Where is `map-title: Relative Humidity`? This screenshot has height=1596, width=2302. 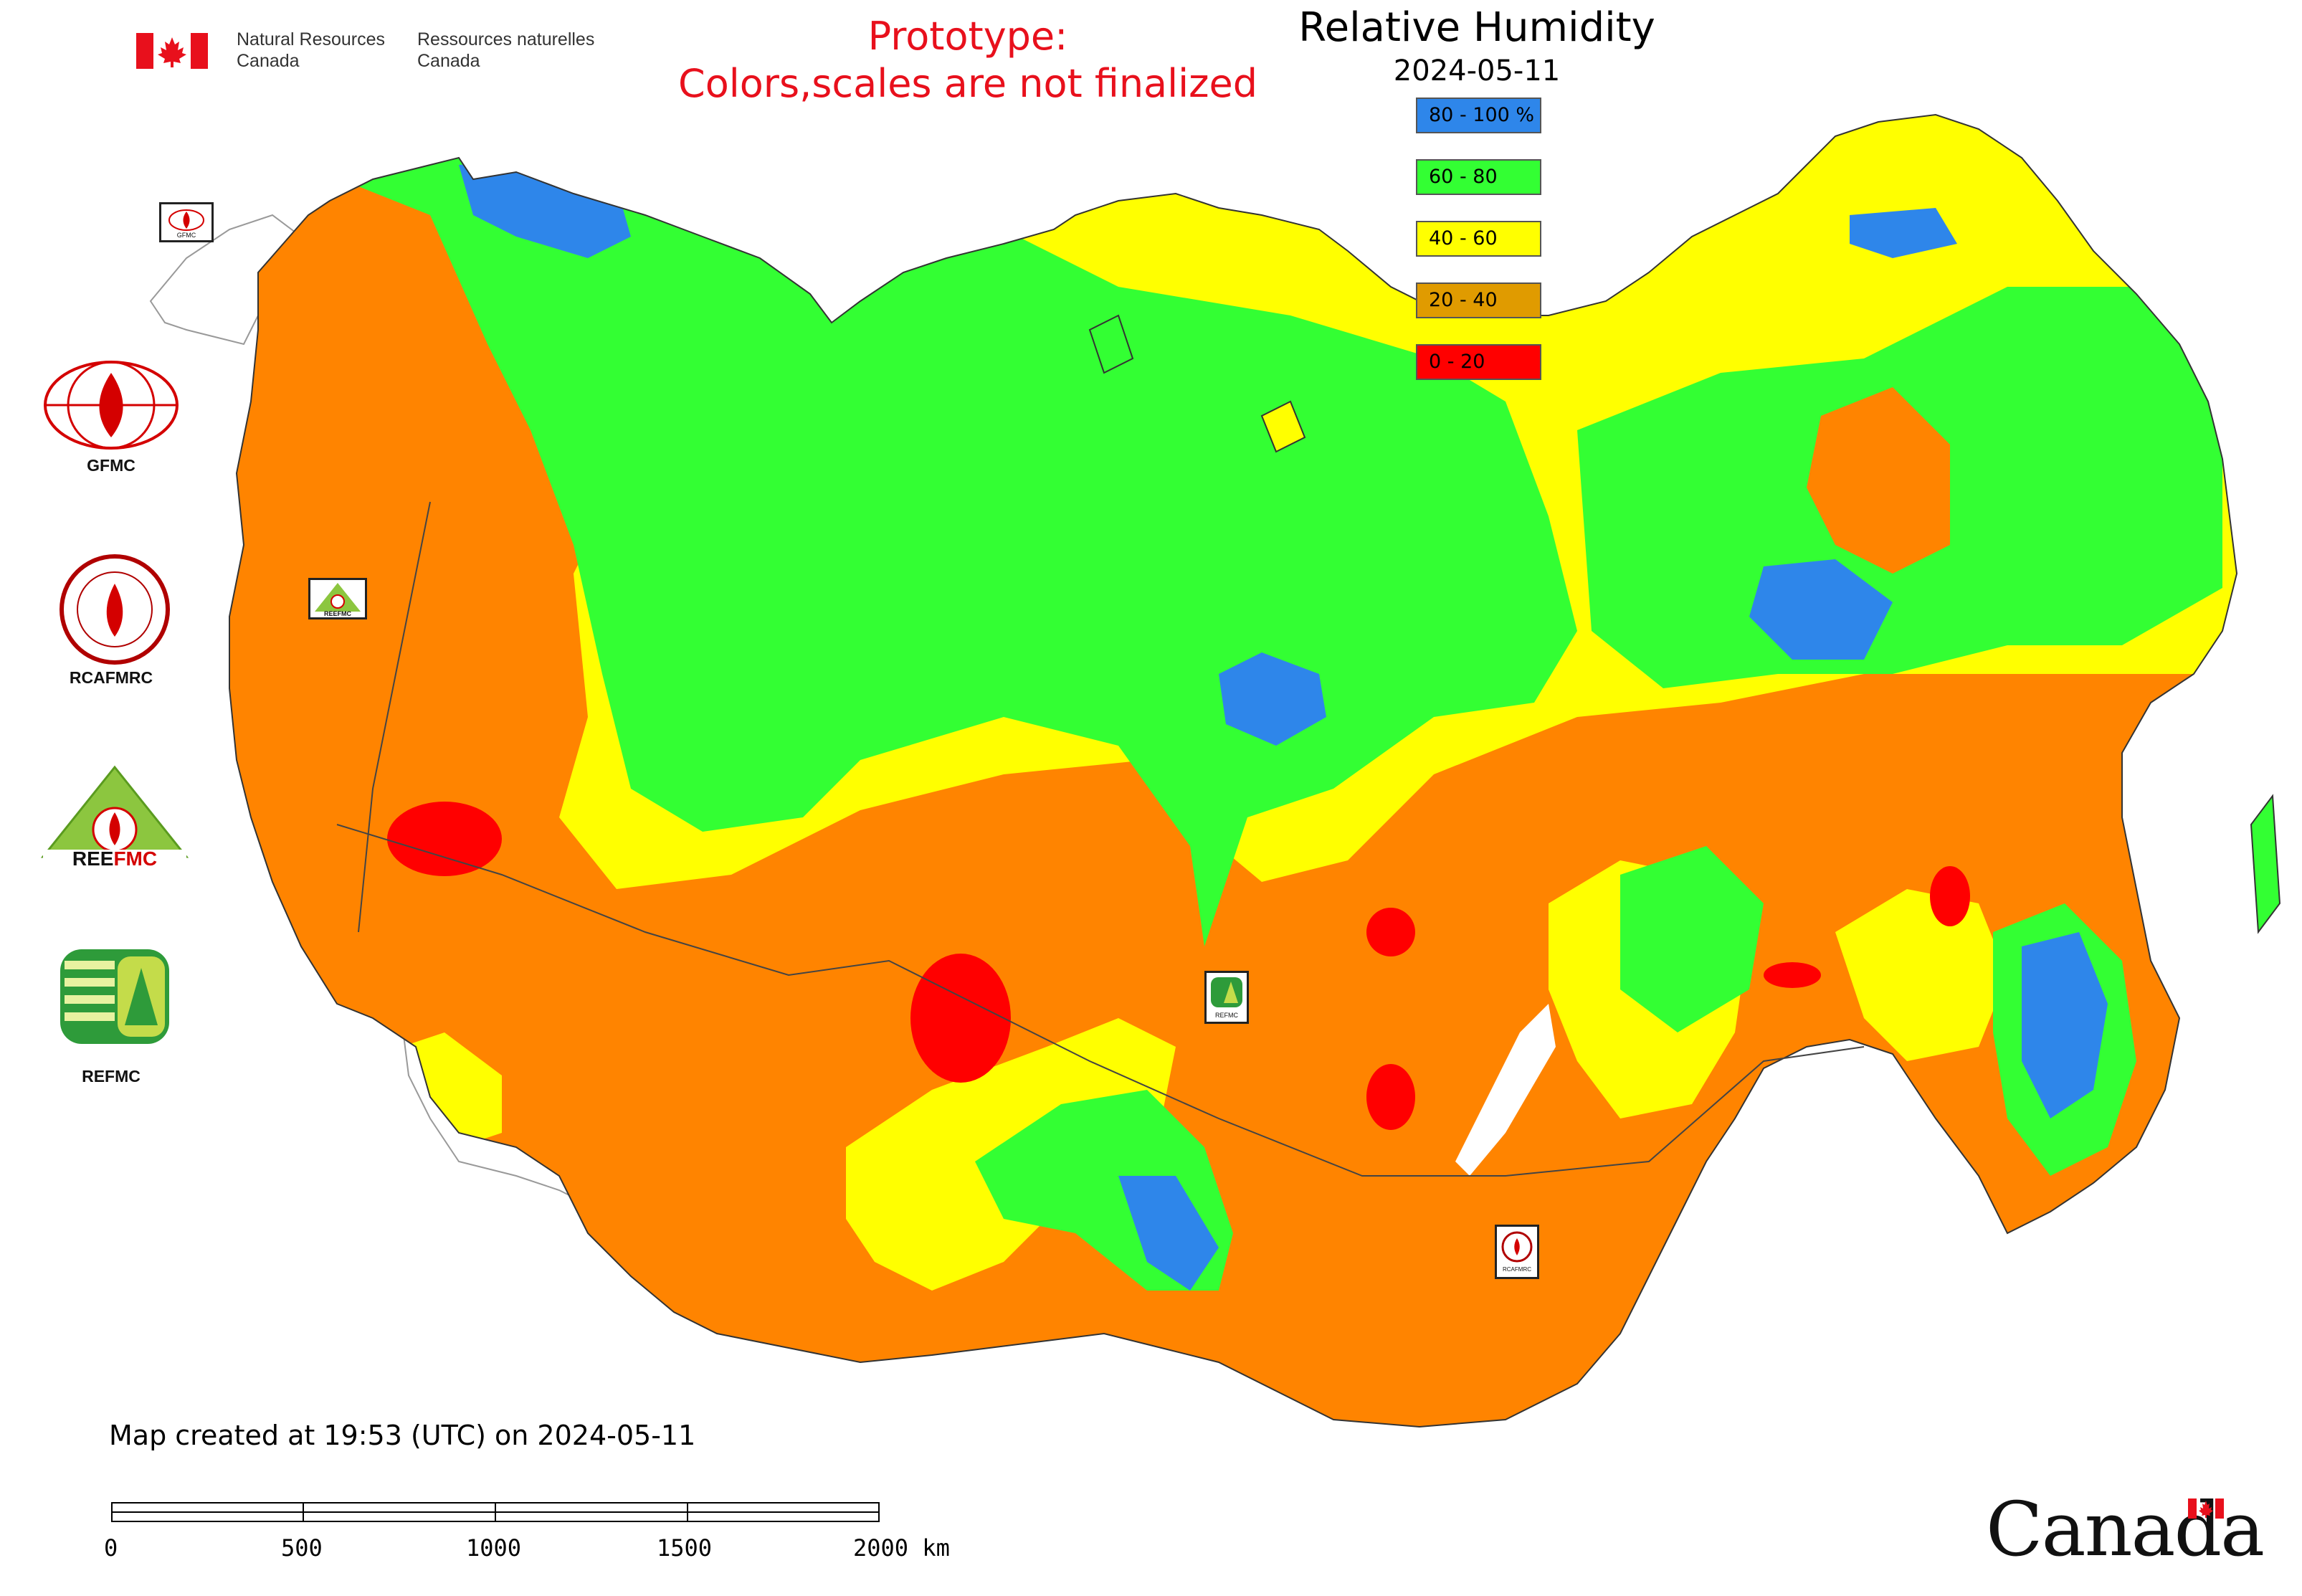 map-title: Relative Humidity is located at coordinates (1477, 27).